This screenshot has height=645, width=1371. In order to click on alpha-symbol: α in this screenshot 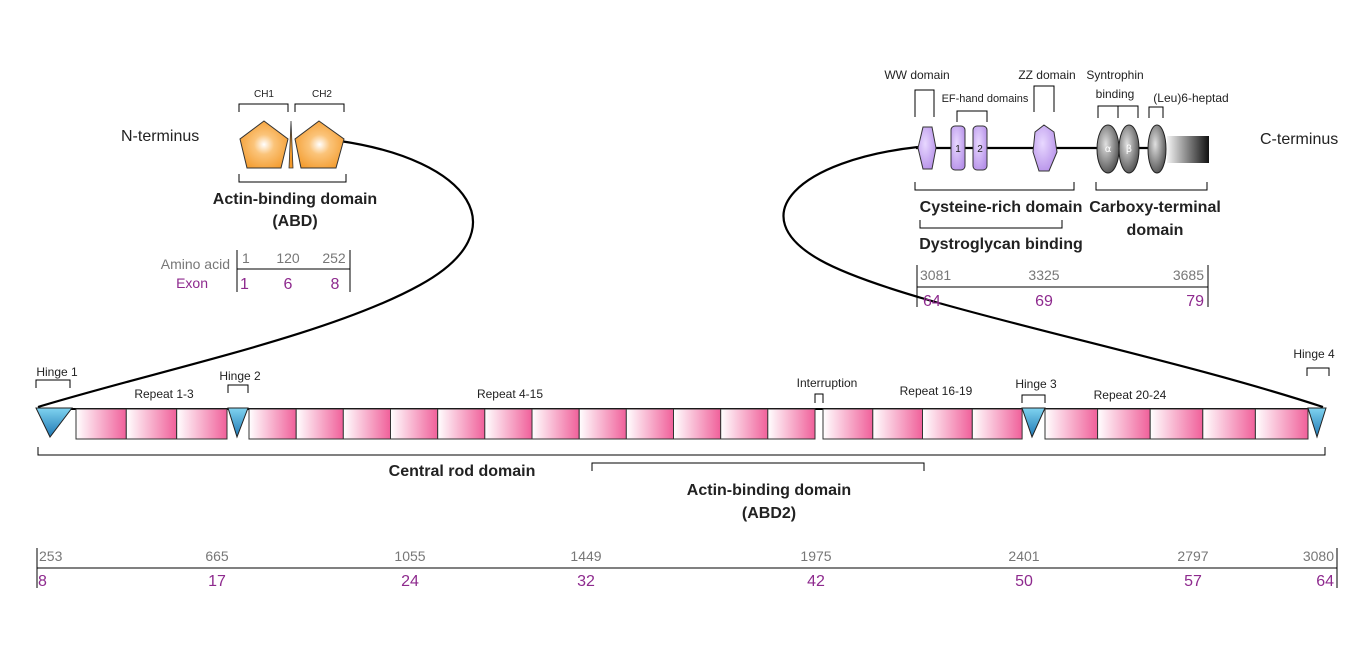, I will do `click(1108, 149)`.